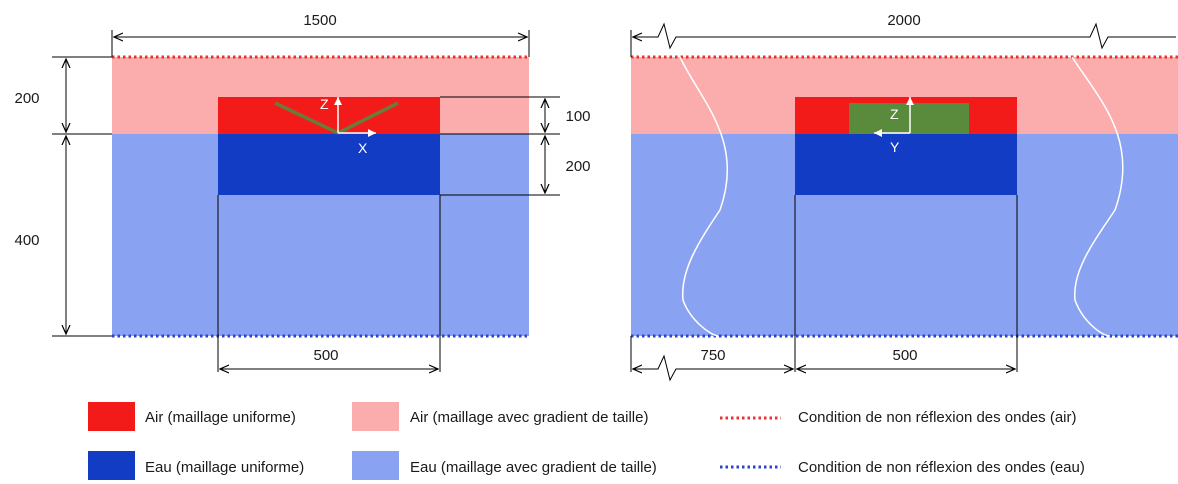  I want to click on left-inner-air-label: 100, so click(577, 116).